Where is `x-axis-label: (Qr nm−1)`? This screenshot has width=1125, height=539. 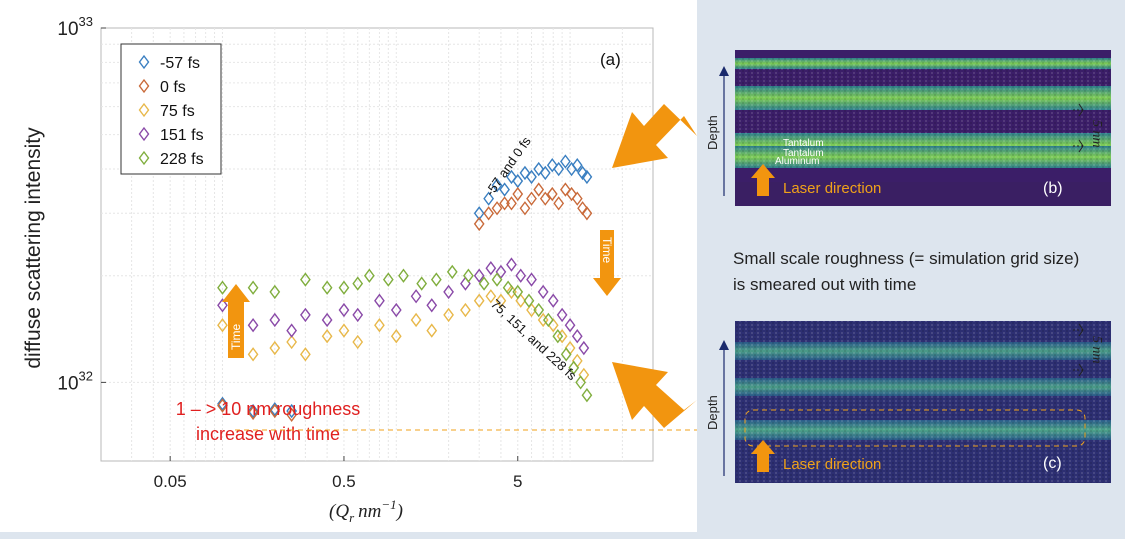
x-axis-label: (Qr nm−1) is located at coordinates (366, 511).